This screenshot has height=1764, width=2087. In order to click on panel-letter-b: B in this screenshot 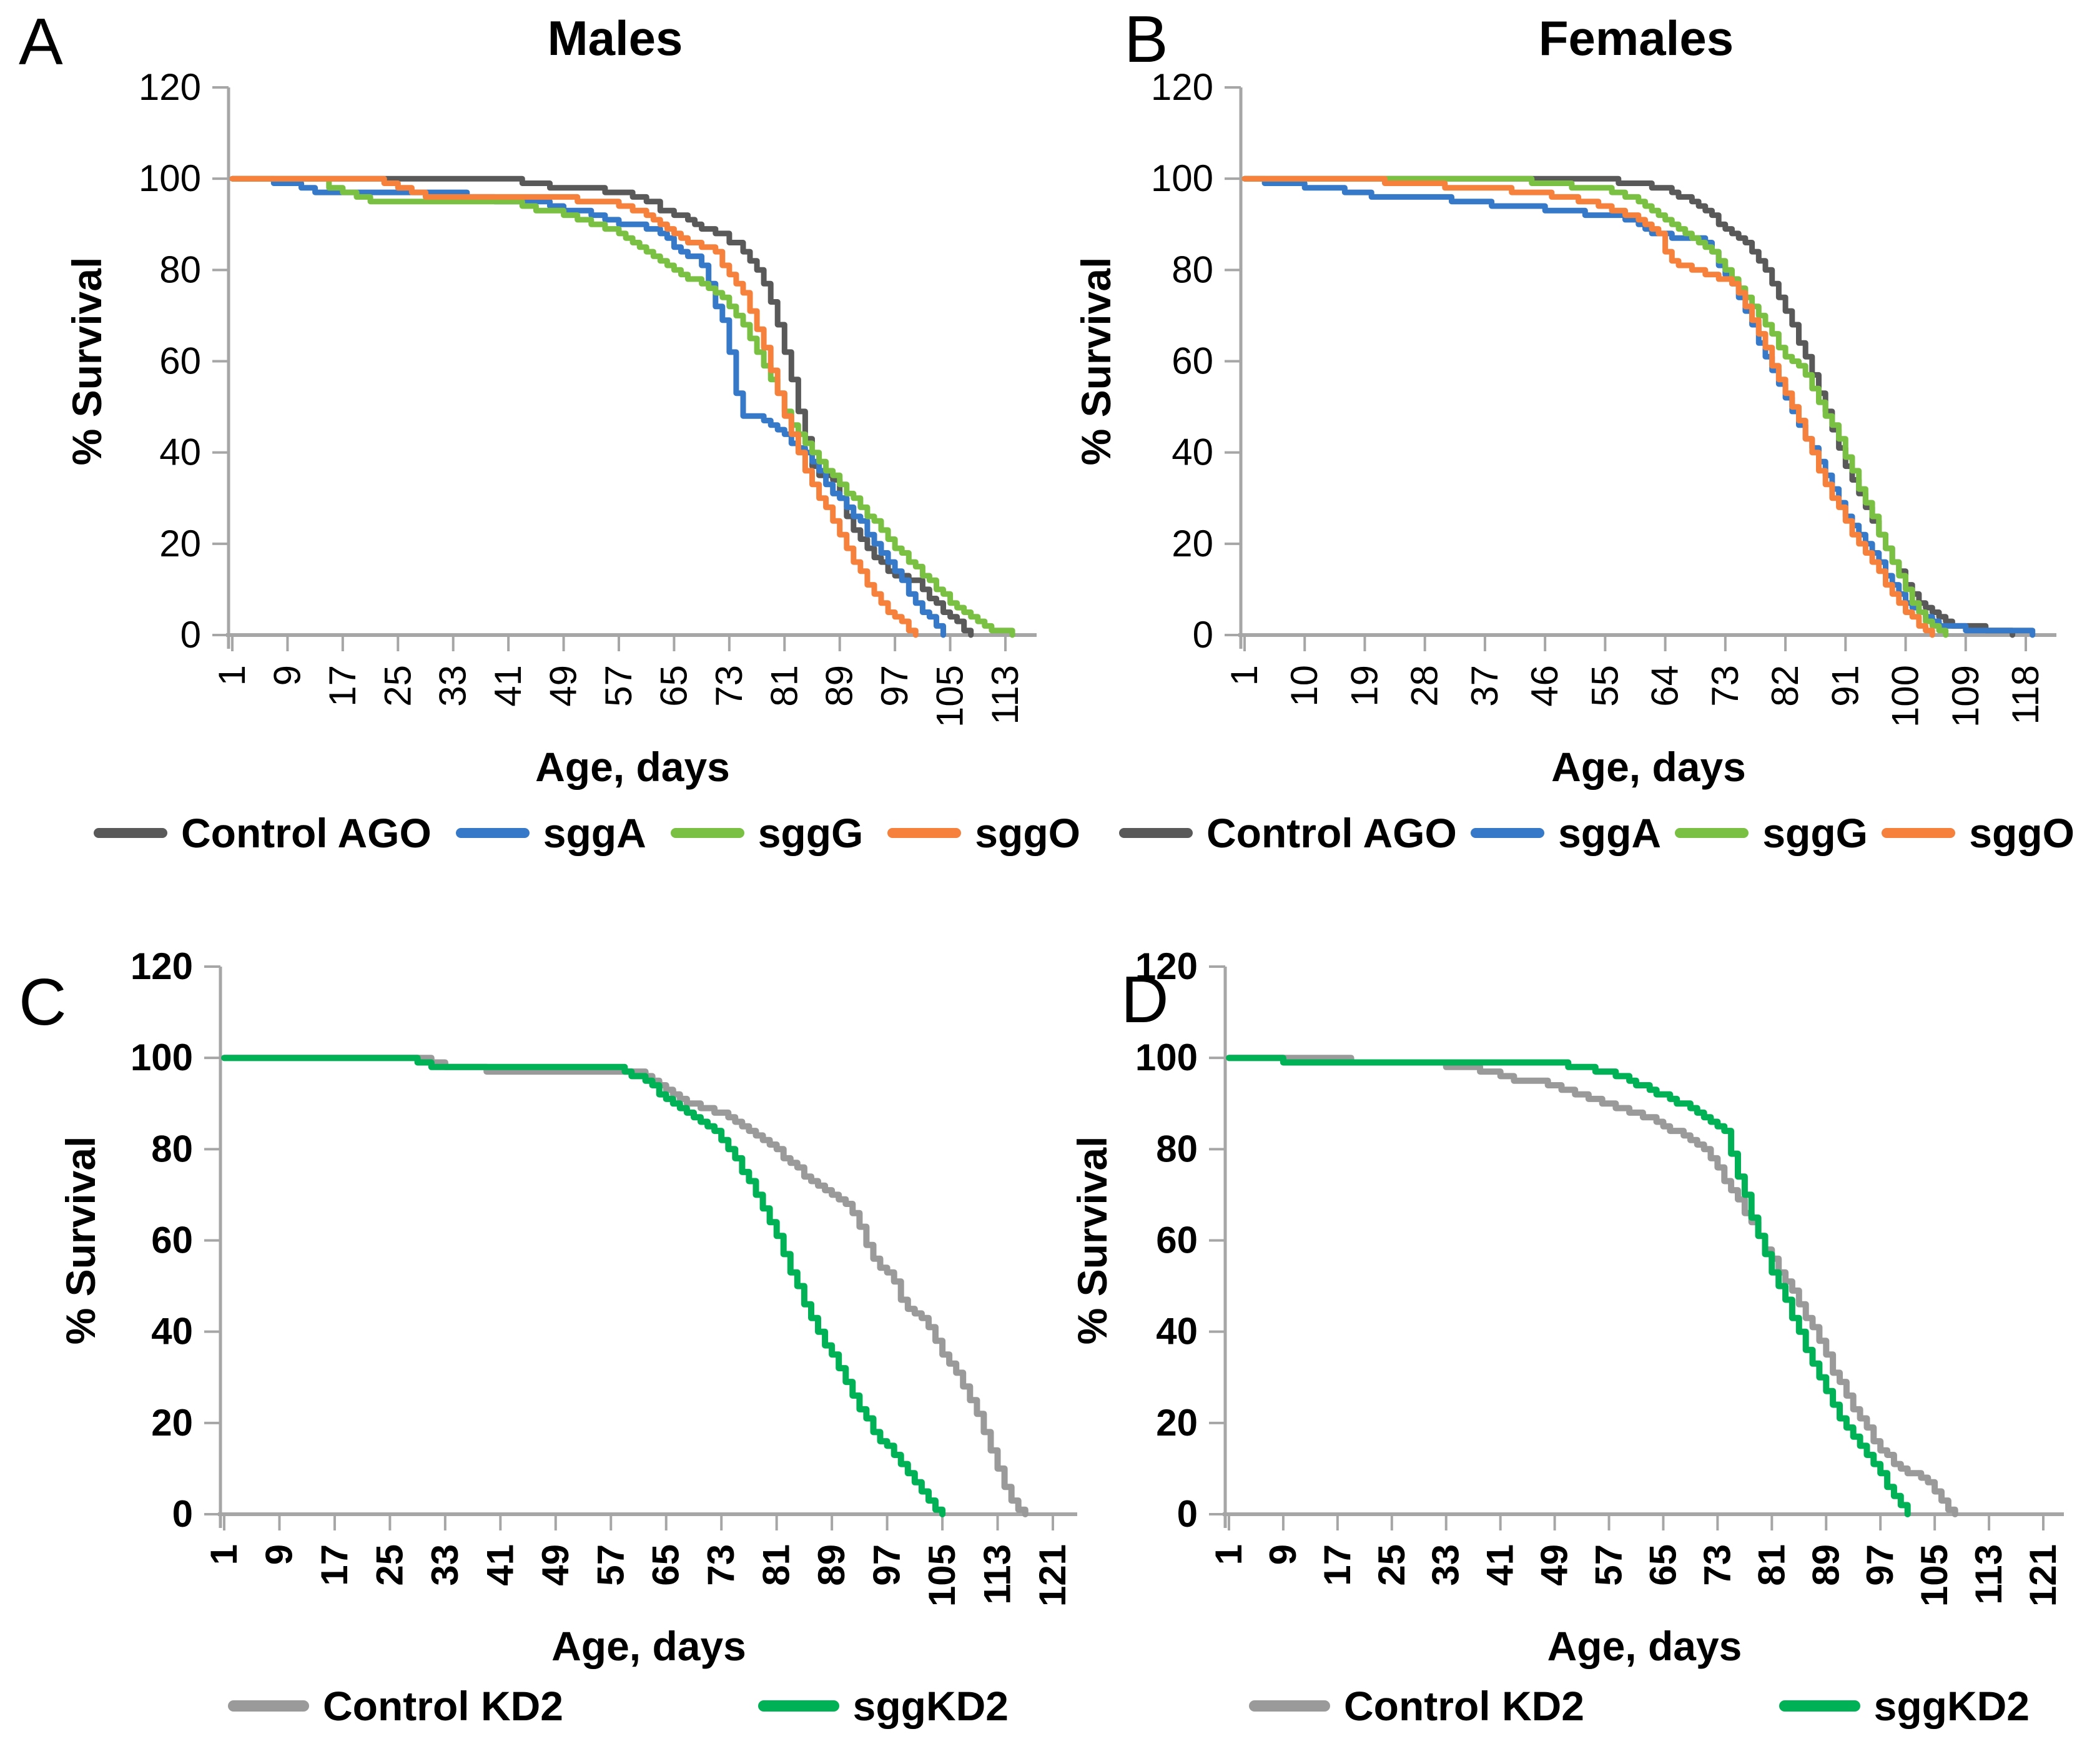, I will do `click(1146, 39)`.